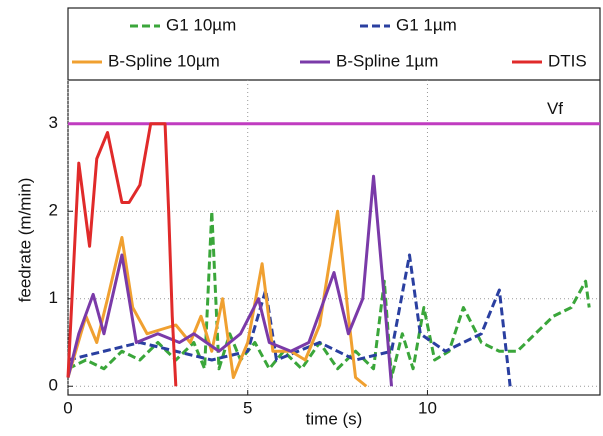 The height and width of the screenshot is (436, 603). What do you see at coordinates (53, 297) in the screenshot?
I see `y-tick-label: 1` at bounding box center [53, 297].